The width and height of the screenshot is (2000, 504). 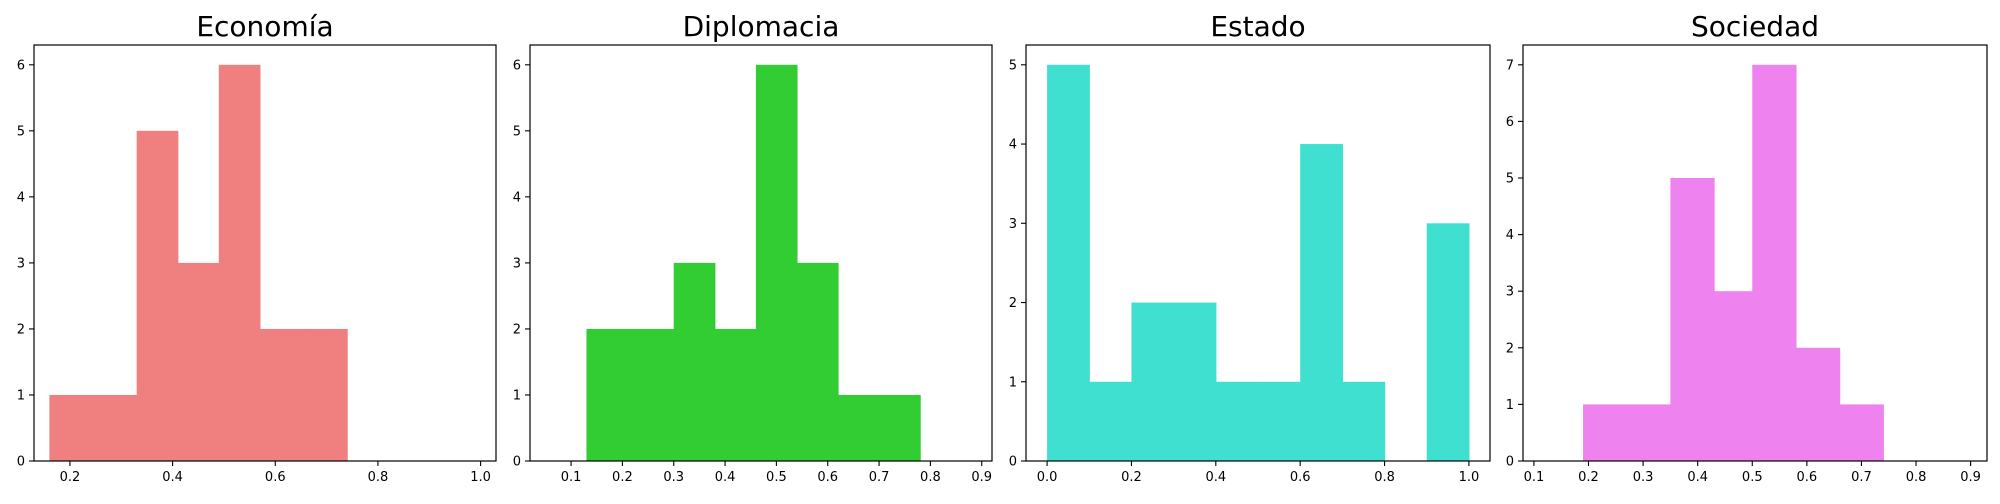 What do you see at coordinates (1755, 26) in the screenshot?
I see `panel-title: Sociedad` at bounding box center [1755, 26].